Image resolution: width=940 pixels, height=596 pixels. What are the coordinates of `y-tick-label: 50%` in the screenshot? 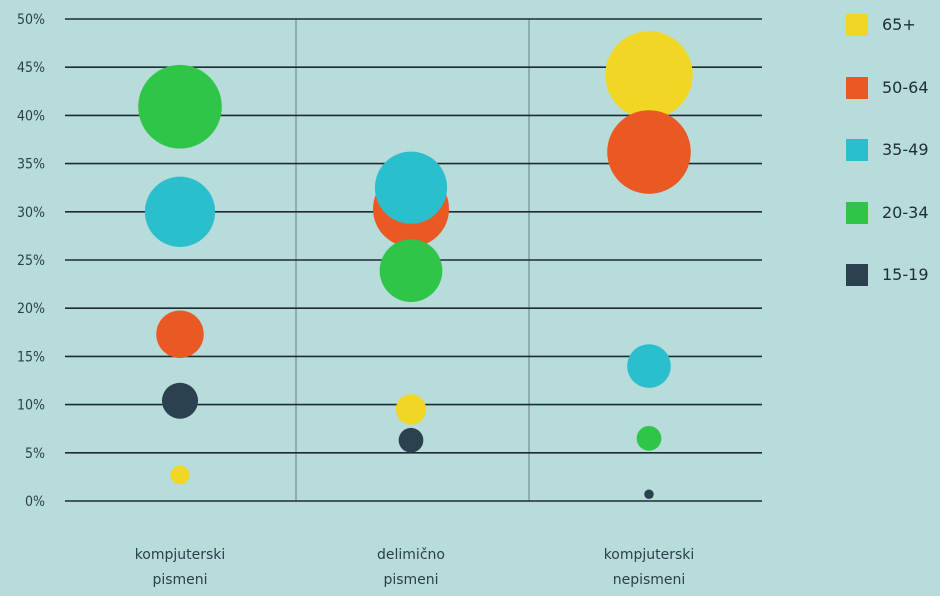 It's located at (31, 20).